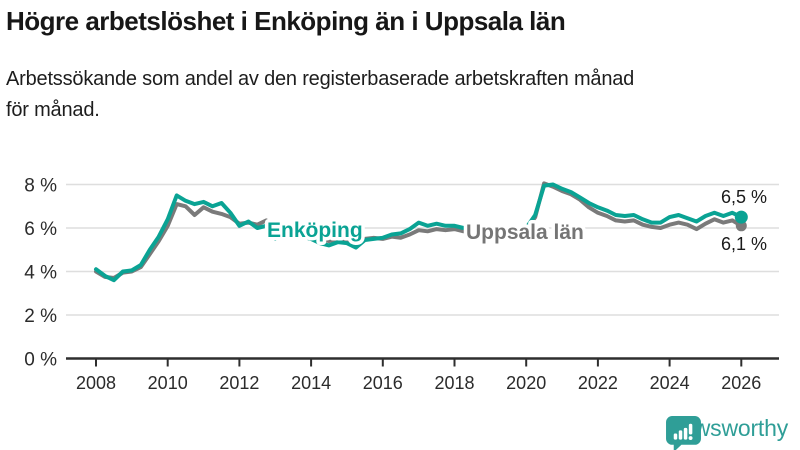 This screenshot has width=800, height=450. What do you see at coordinates (741, 226) in the screenshot?
I see `endpoint-dot-uppsala` at bounding box center [741, 226].